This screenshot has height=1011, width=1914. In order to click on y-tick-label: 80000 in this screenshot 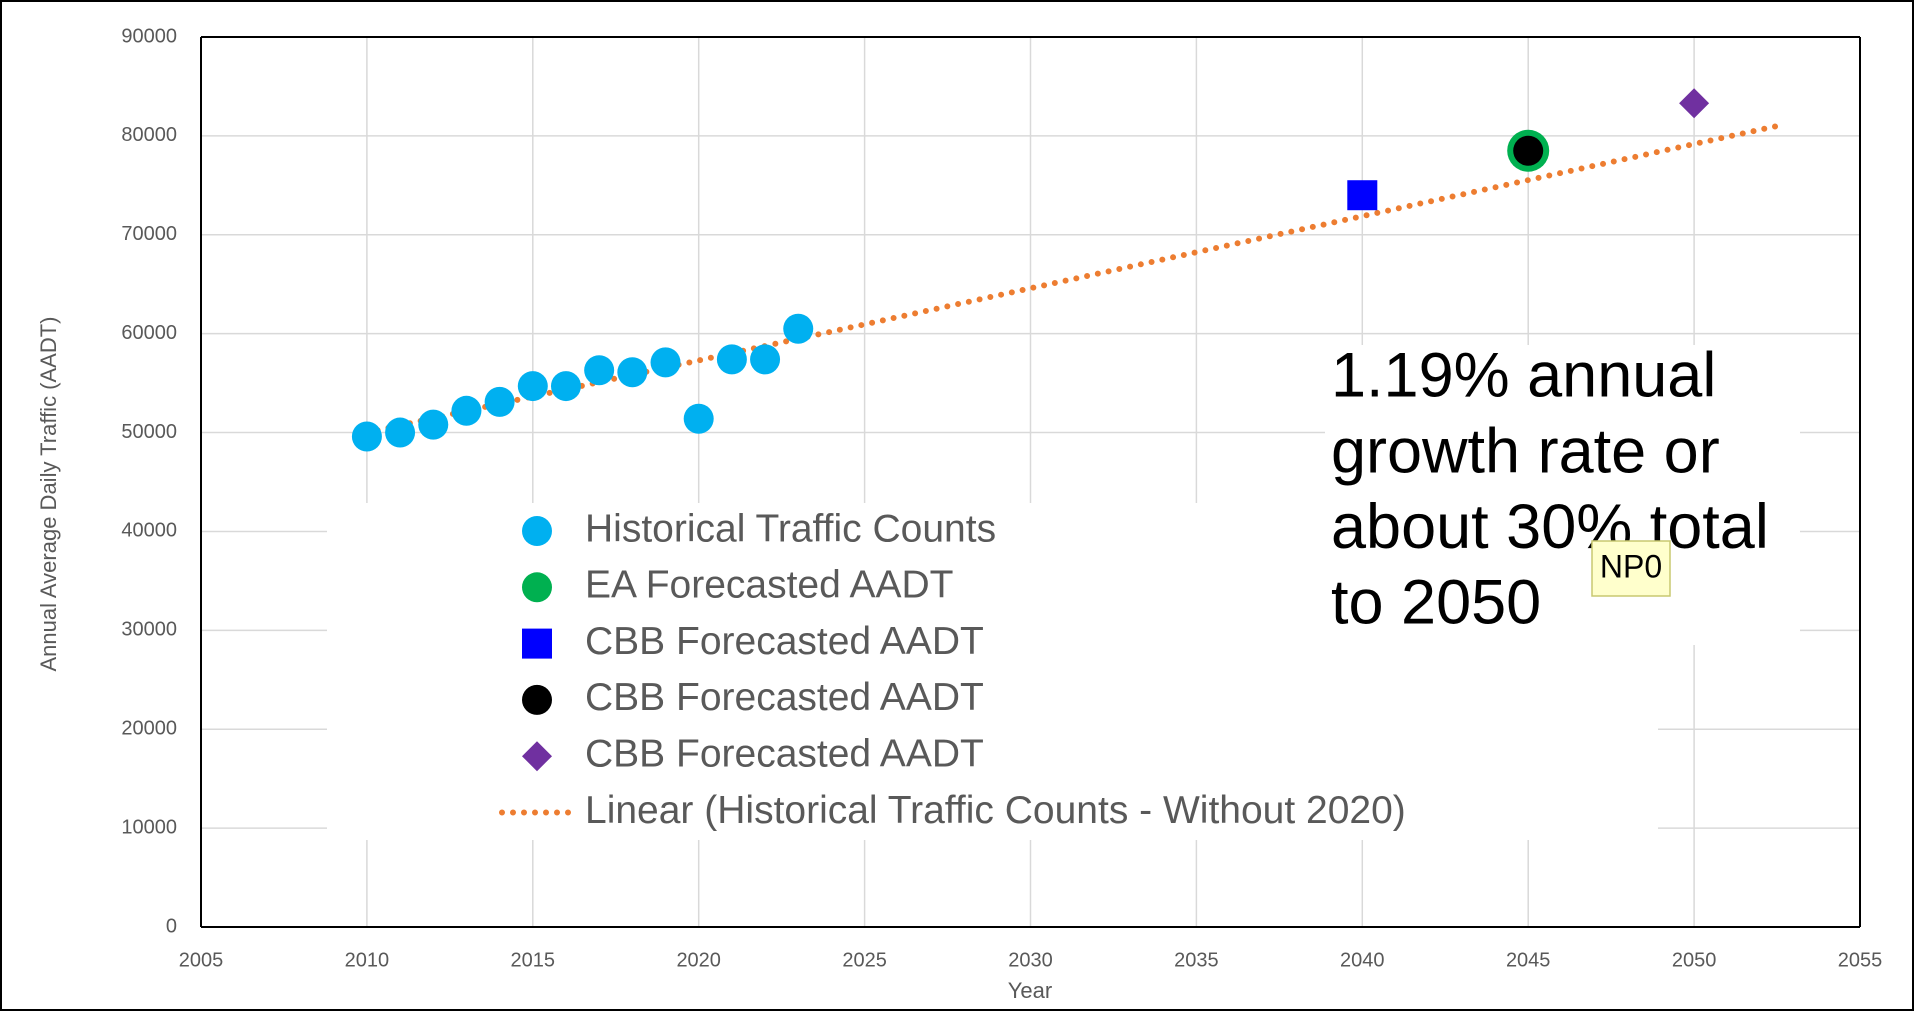, I will do `click(149, 135)`.